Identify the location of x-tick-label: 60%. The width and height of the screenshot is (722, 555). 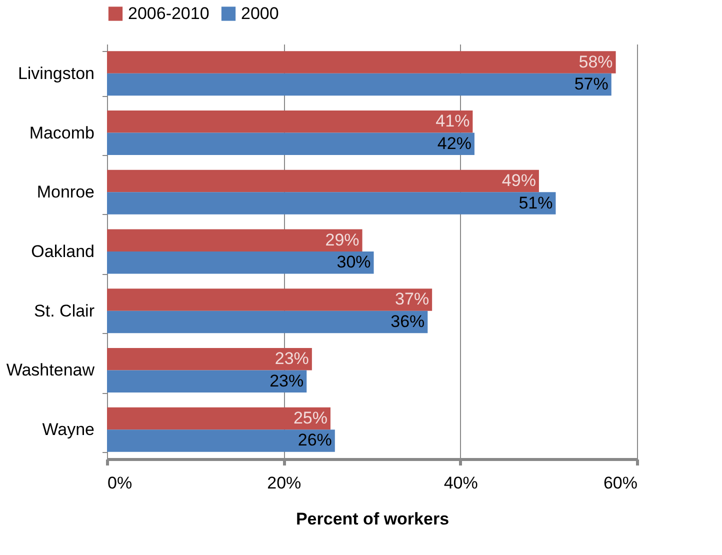
(620, 483).